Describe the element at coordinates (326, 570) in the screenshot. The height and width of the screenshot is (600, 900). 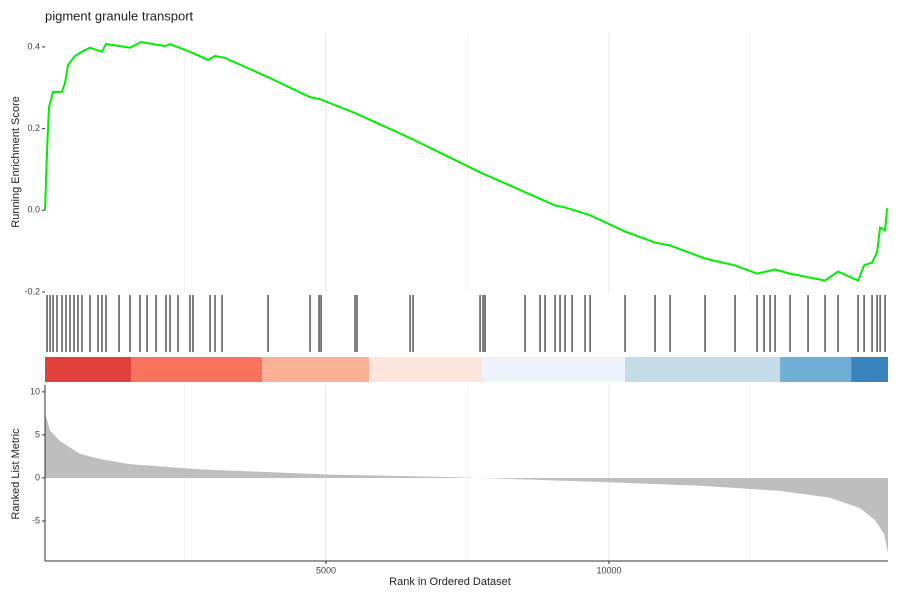
I see `x-tick-label: 5000` at that location.